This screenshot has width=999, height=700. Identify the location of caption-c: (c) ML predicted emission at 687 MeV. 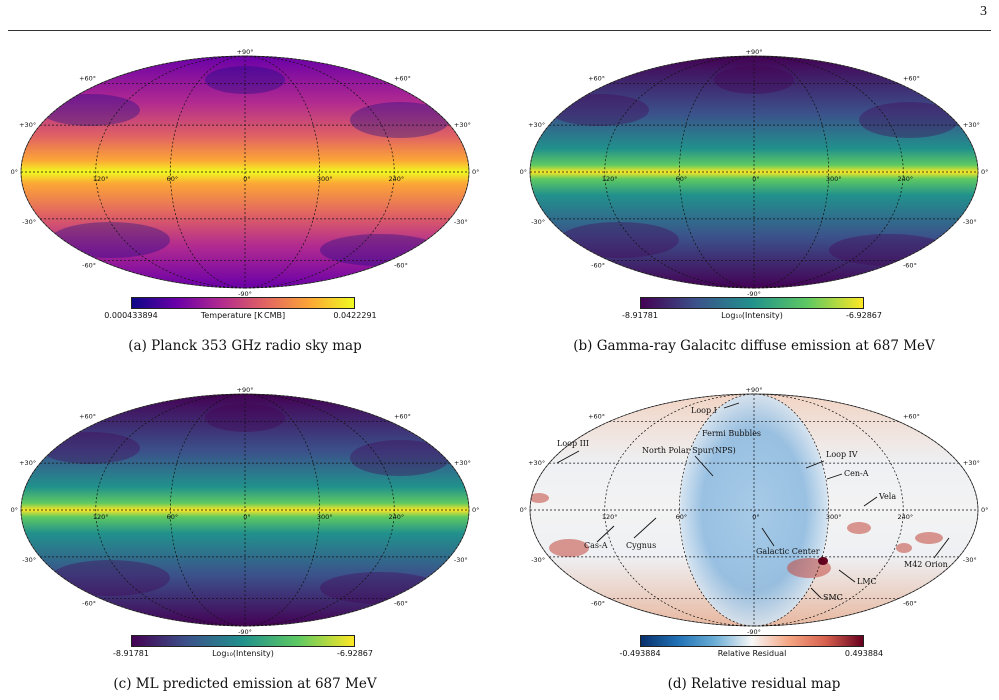
(245, 684).